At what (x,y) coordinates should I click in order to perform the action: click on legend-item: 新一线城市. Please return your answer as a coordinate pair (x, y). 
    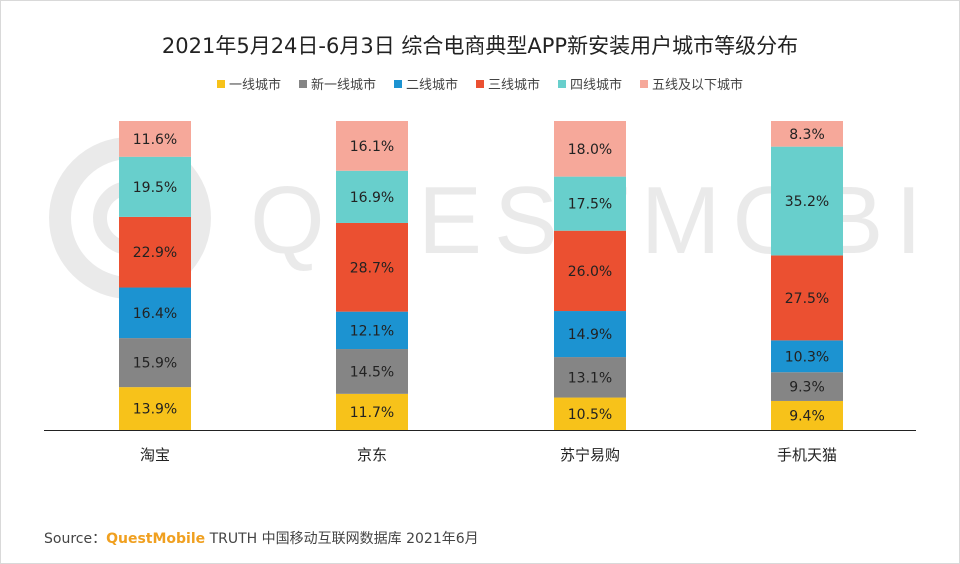
    Looking at the image, I should click on (337, 83).